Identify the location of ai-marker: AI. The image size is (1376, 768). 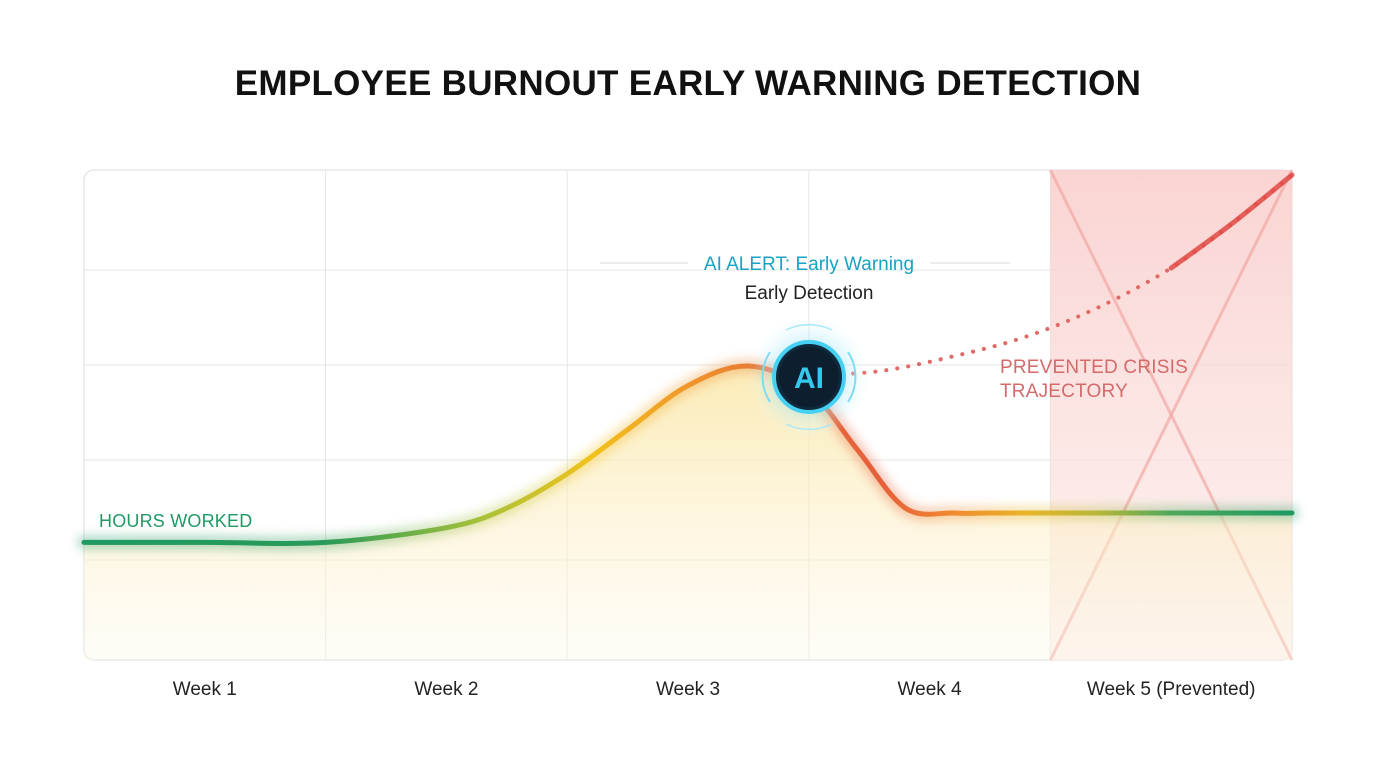
(809, 377).